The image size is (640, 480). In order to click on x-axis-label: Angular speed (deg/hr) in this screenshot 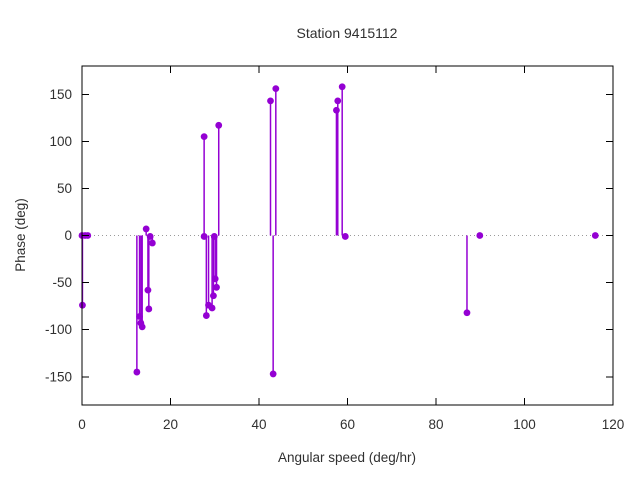, I will do `click(347, 457)`.